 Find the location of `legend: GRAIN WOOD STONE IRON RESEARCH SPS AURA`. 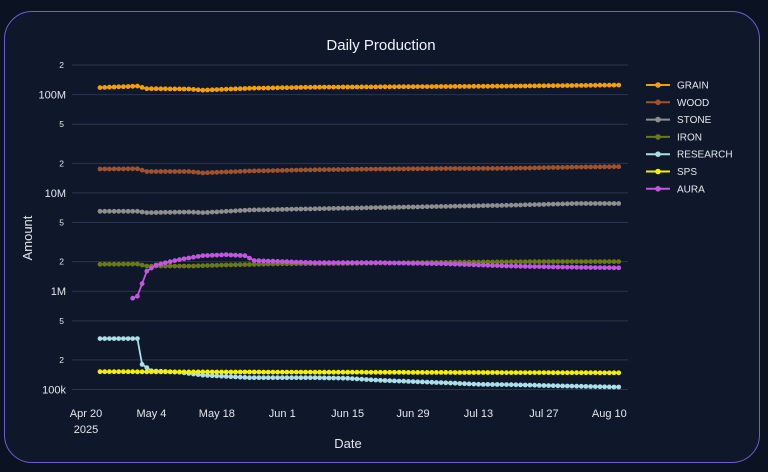

legend: GRAIN WOOD STONE IRON RESEARCH SPS AURA is located at coordinates (689, 138).